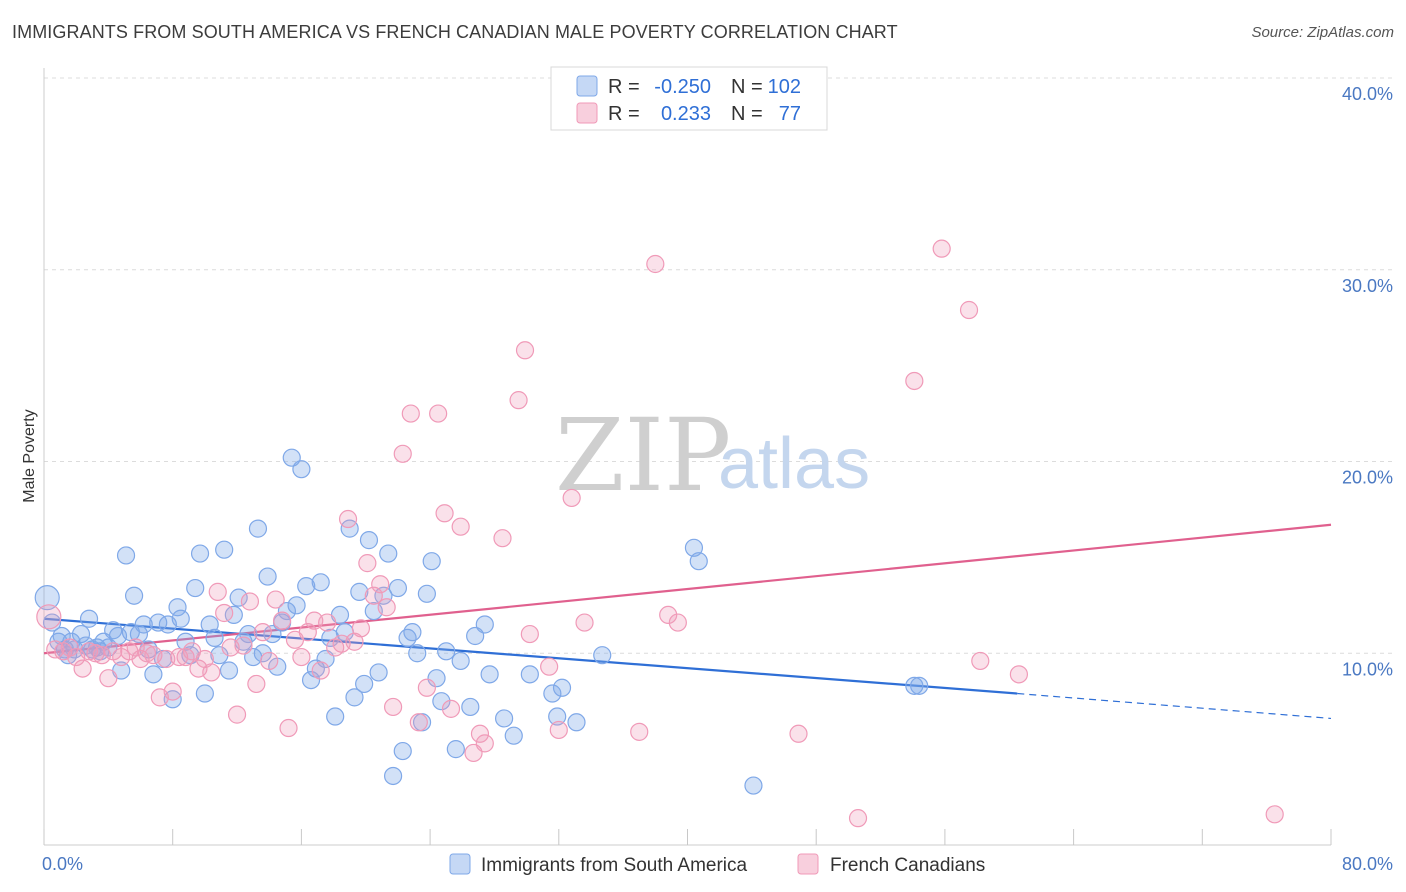 The width and height of the screenshot is (1406, 892). Describe the element at coordinates (790, 114) in the screenshot. I see `legend-n-value-2: 77` at that location.